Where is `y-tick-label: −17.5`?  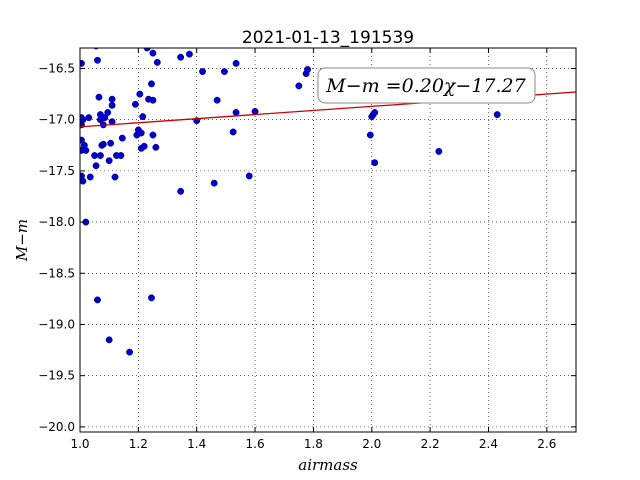
y-tick-label: −17.5 is located at coordinates (56, 171).